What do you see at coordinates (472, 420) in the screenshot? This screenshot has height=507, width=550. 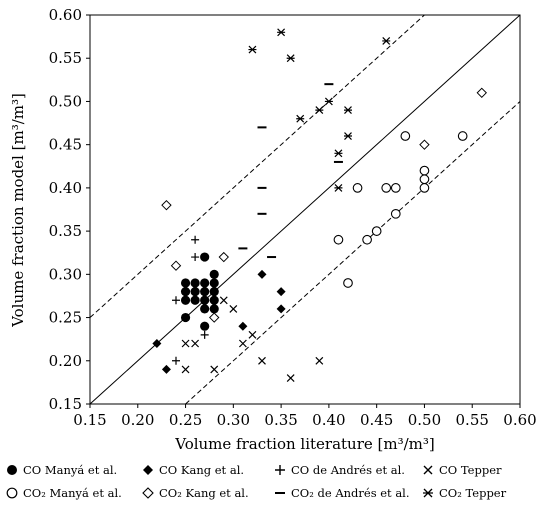 I see `x-tick-label: 0.55` at bounding box center [472, 420].